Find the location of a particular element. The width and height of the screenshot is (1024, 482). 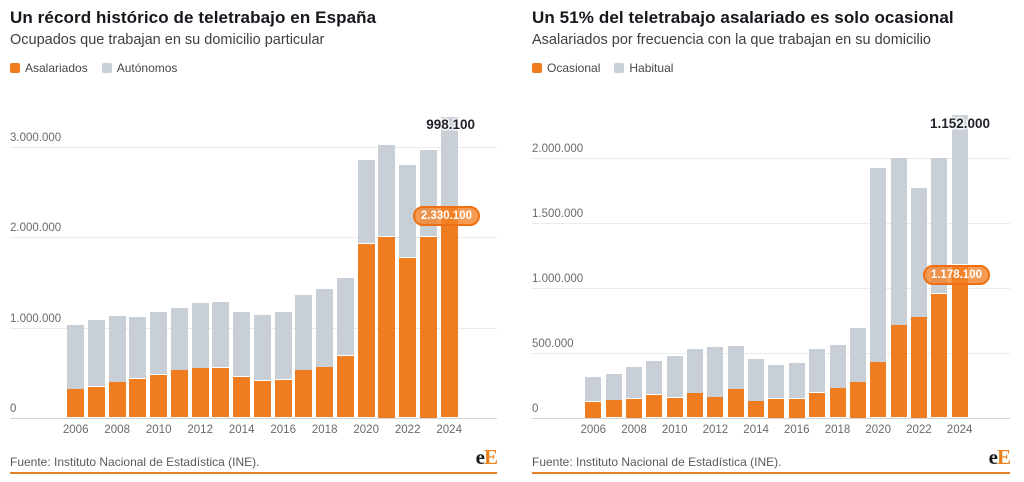

bar-segment-2019-asalariados is located at coordinates (345, 386).